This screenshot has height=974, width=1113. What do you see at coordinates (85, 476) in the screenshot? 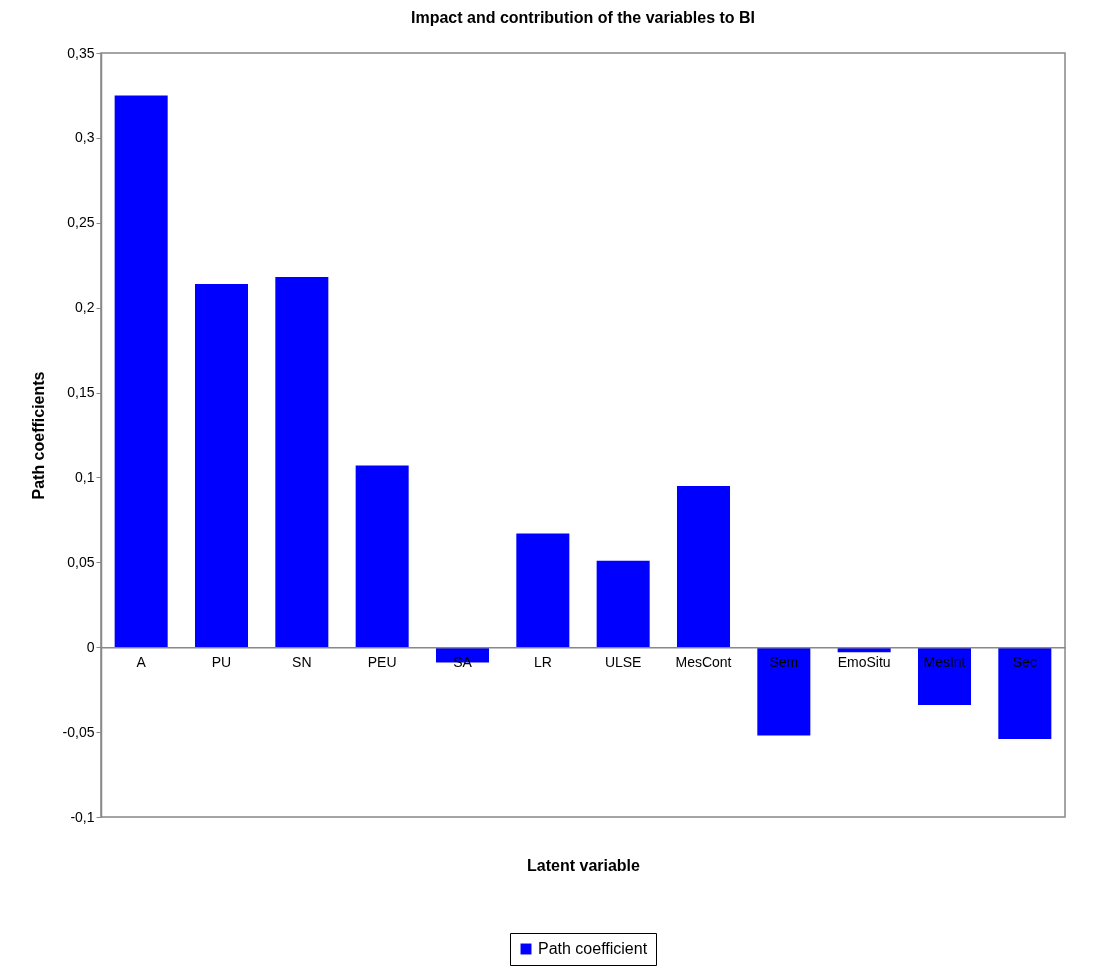
I see `y-tick-label: 0,1` at bounding box center [85, 476].